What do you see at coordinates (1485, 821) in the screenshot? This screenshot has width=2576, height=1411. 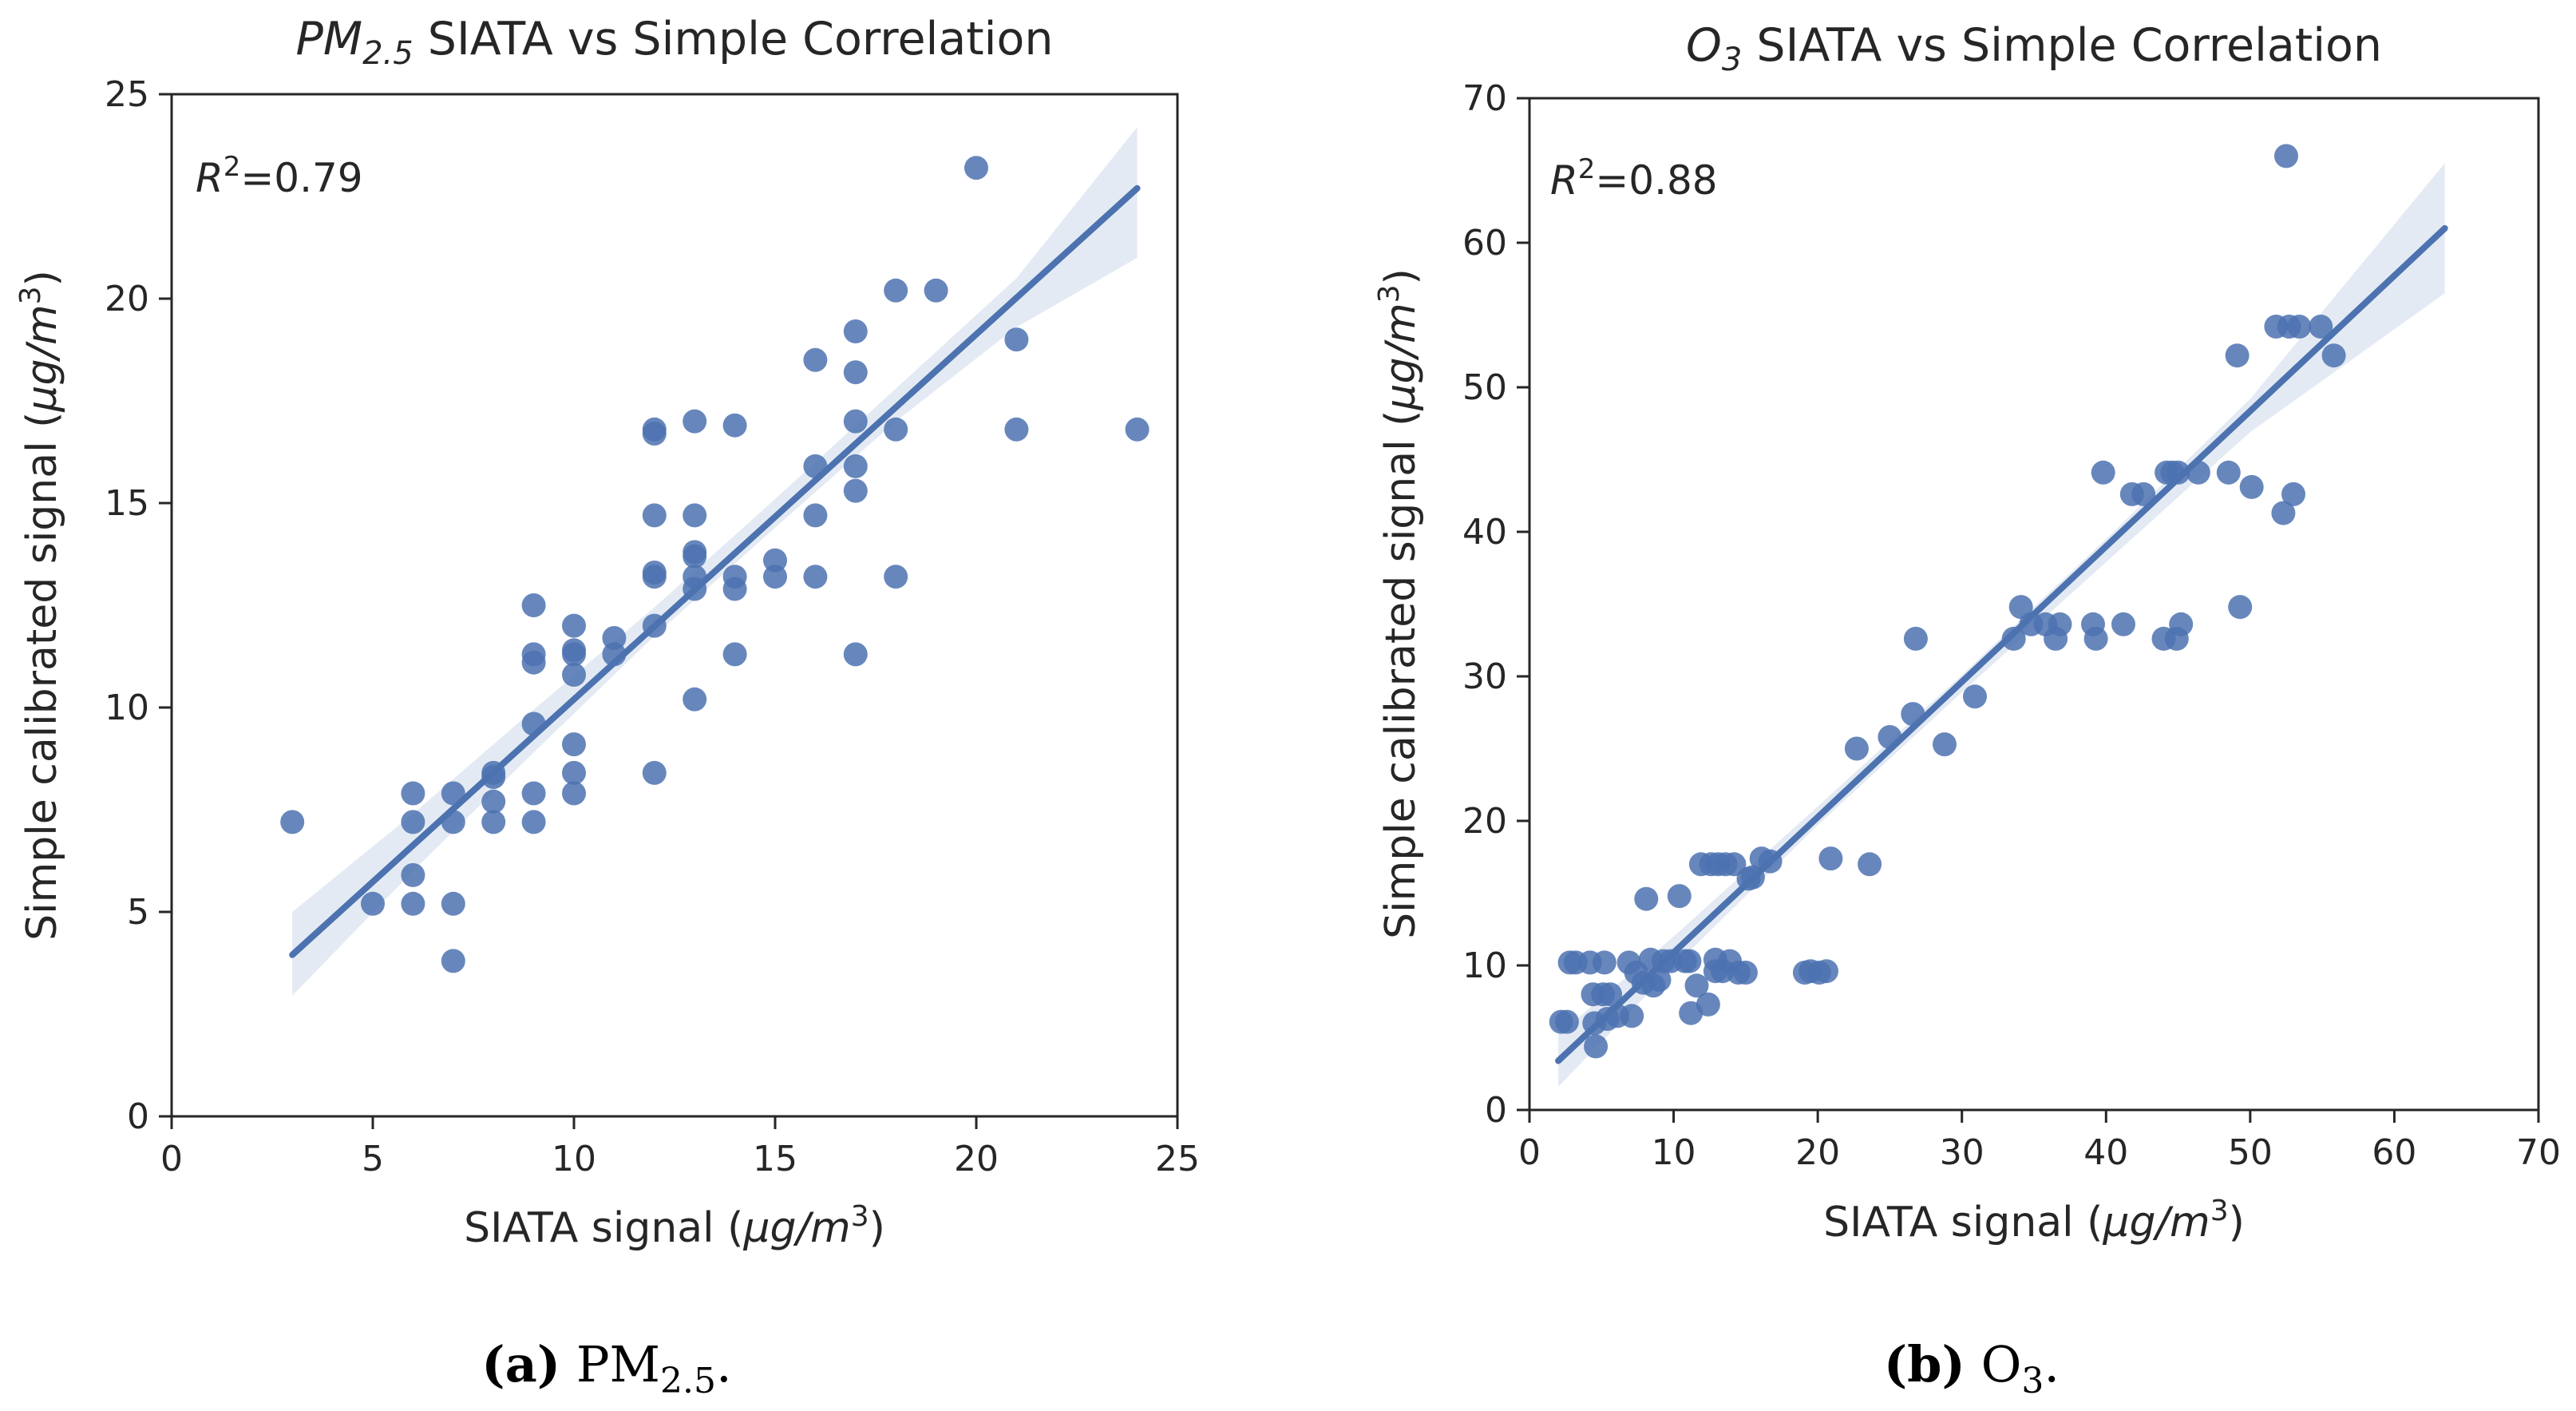 I see `y-tick-label: 20` at bounding box center [1485, 821].